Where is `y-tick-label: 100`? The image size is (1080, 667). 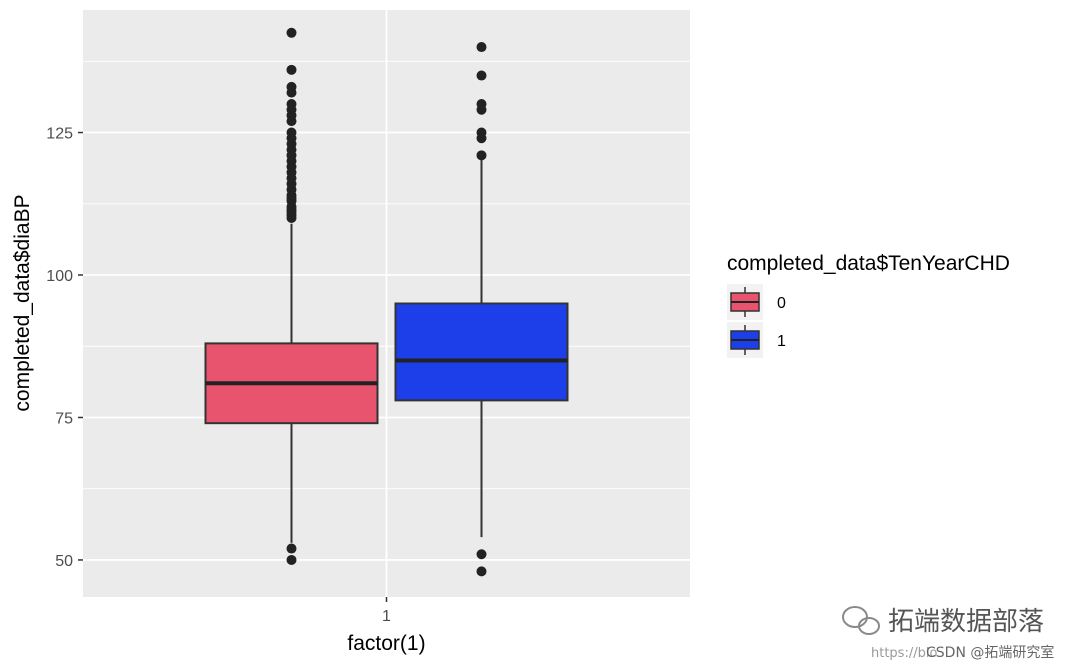 y-tick-label: 100 is located at coordinates (59, 276).